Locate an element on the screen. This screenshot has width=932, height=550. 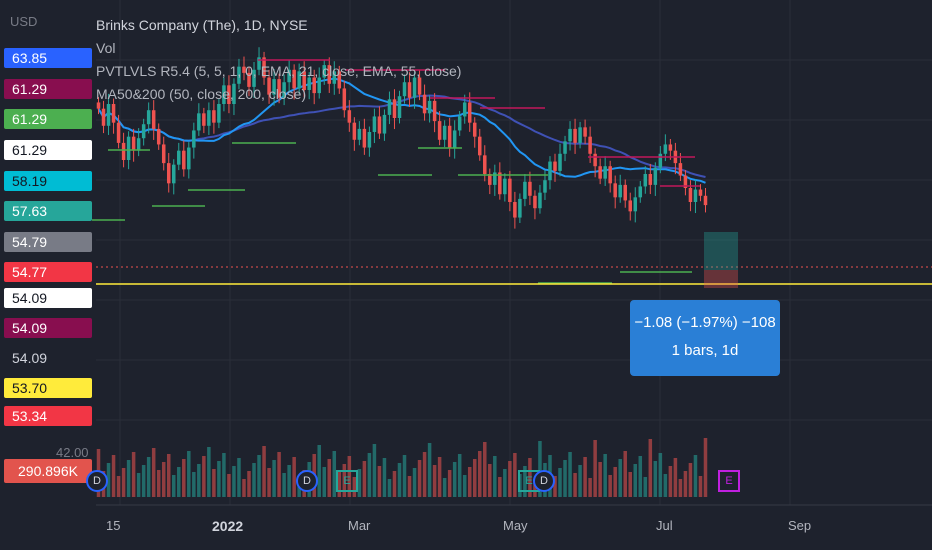
price-tag: 57.63 is located at coordinates (48, 211).